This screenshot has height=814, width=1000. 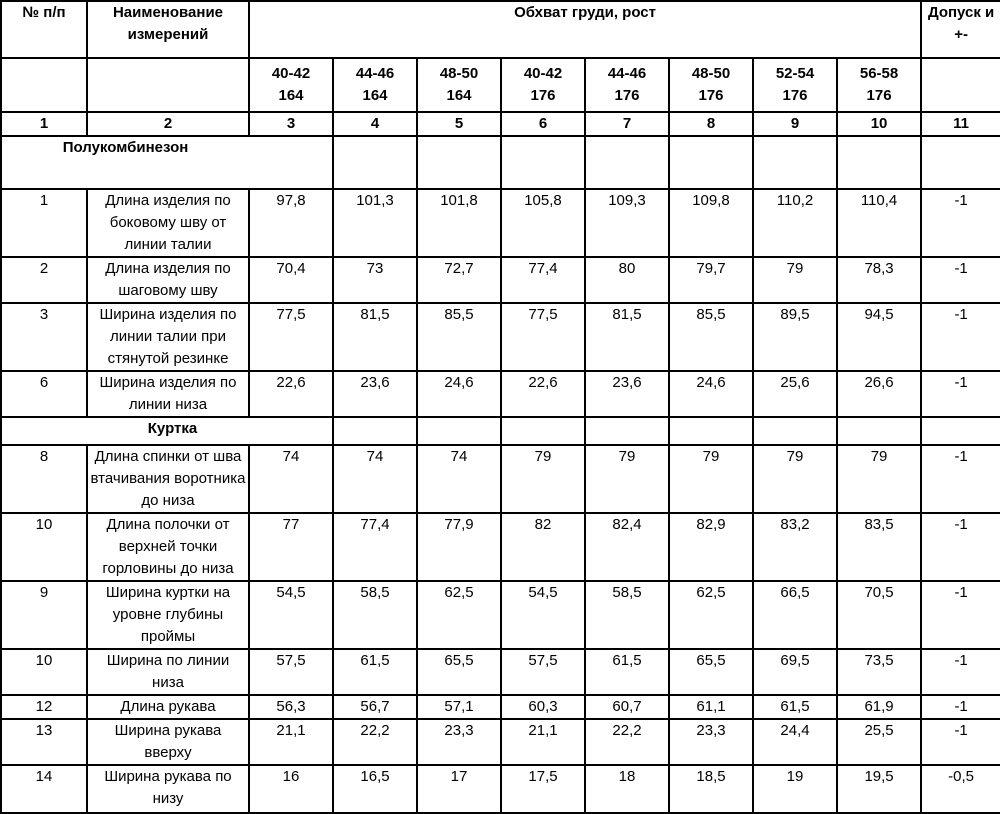 I want to click on section-row: Полукомбинезон, so click(x=500, y=162).